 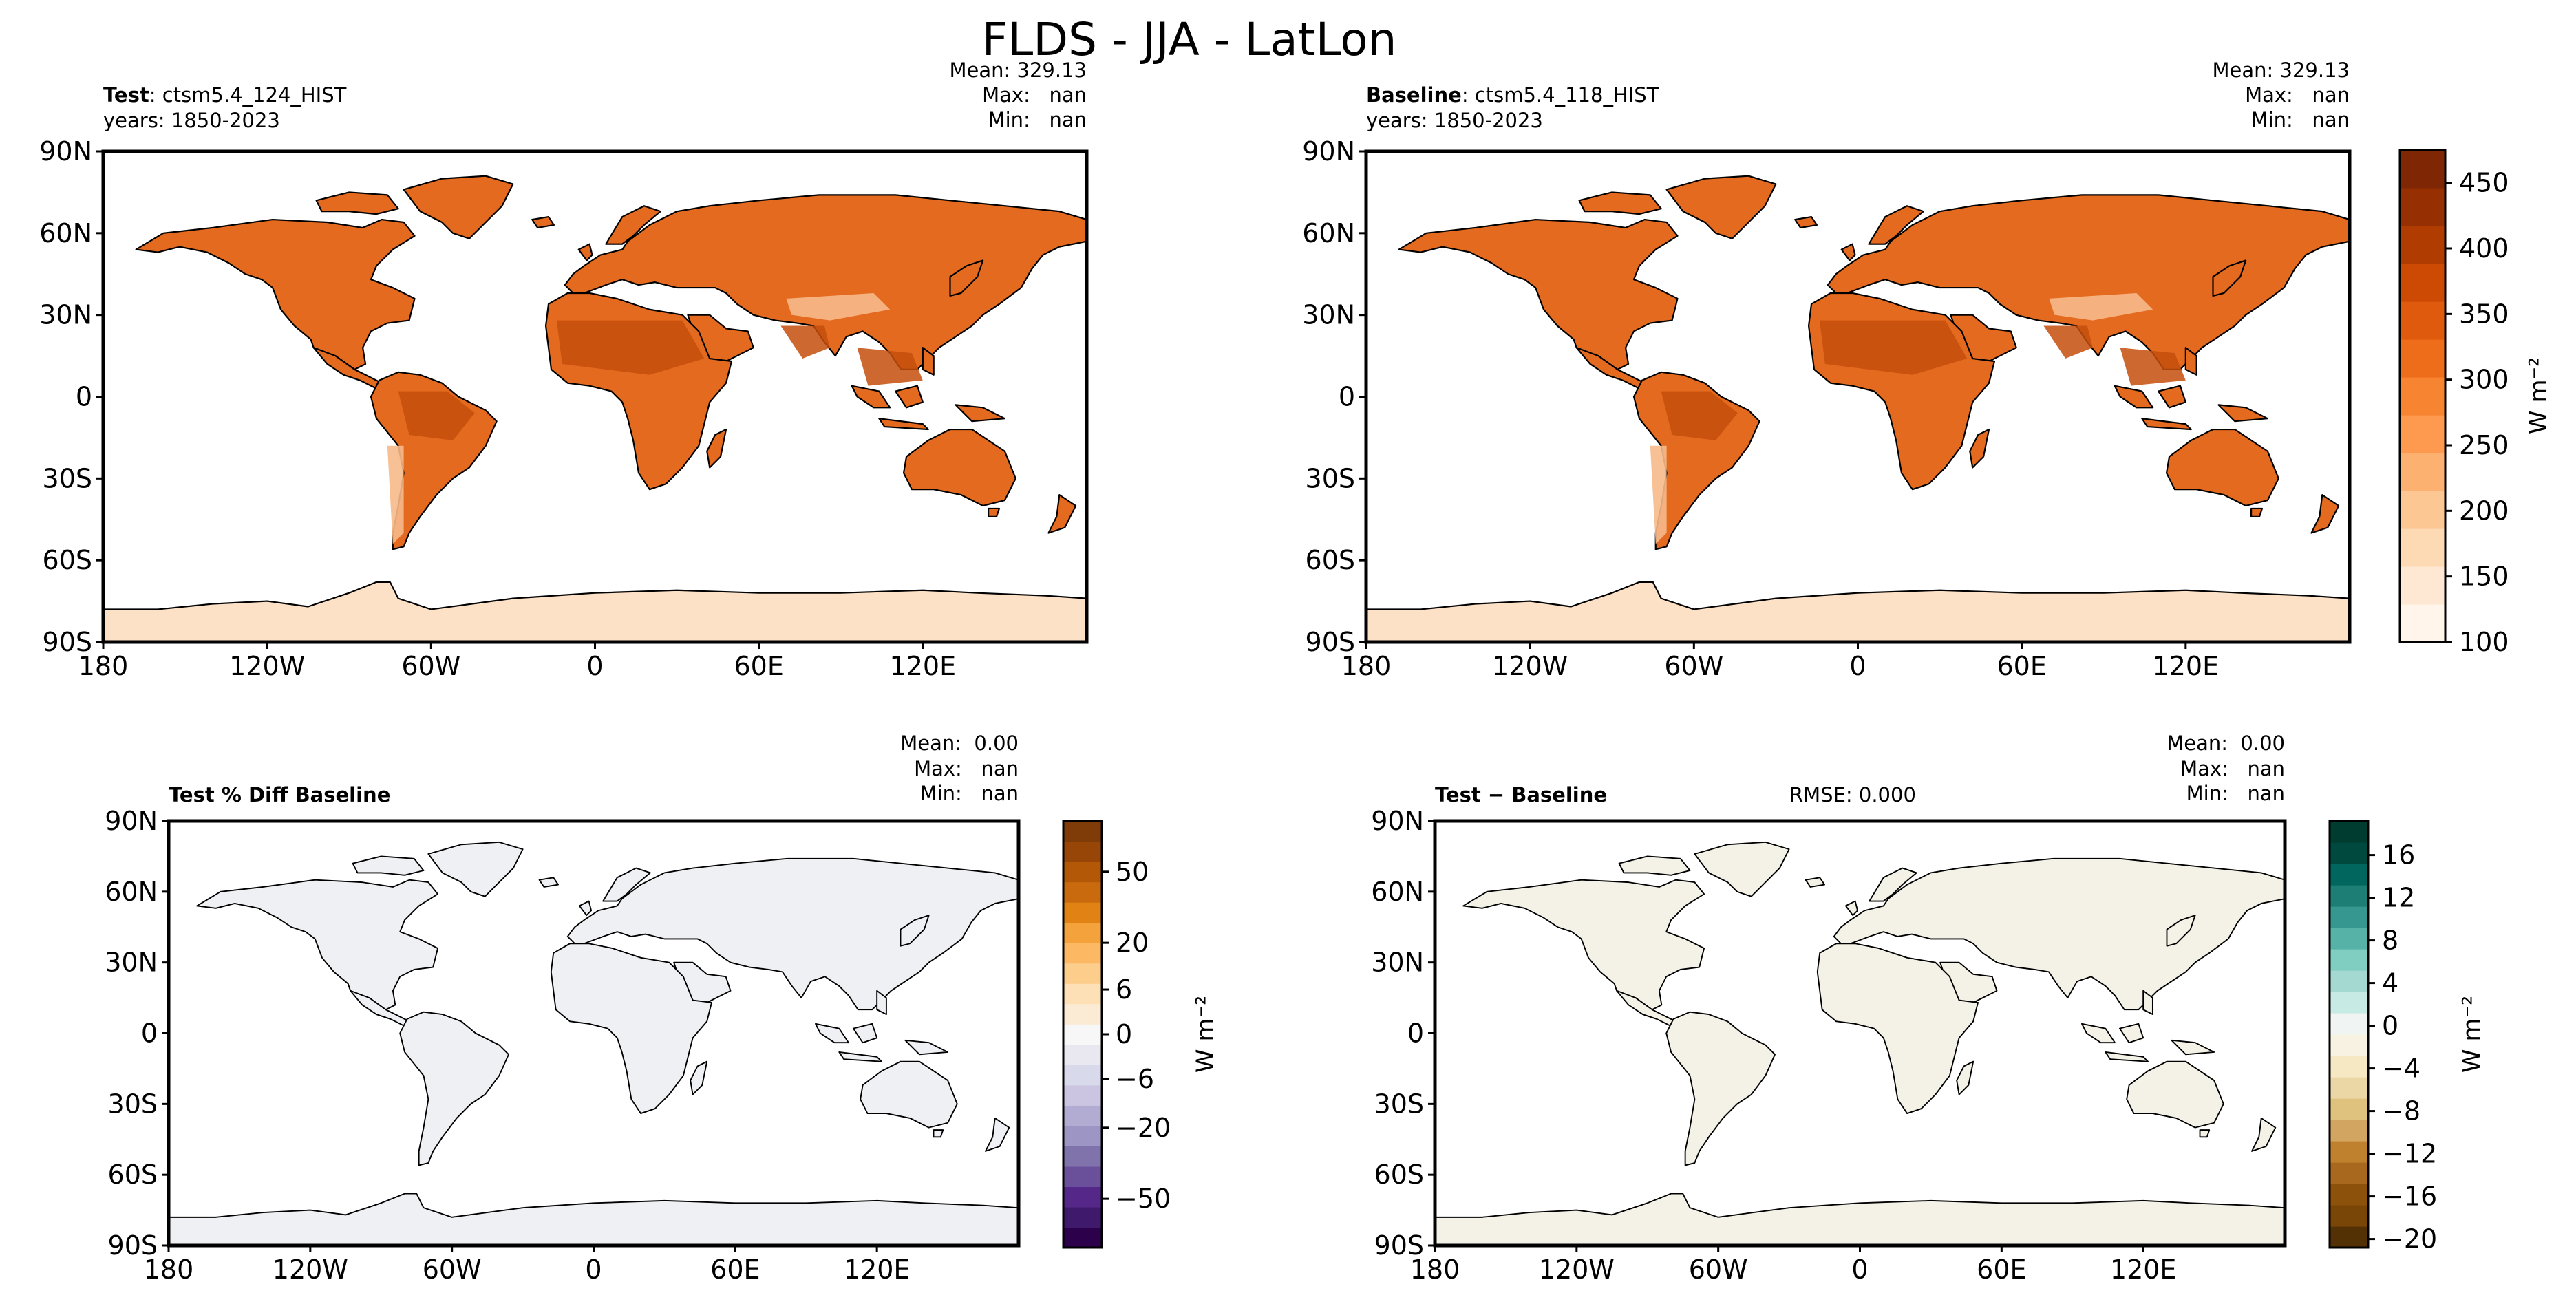 I want to click on colorbar-top-ticks: 450 400 350 300 250 200 150 100, so click(x=2477, y=412).